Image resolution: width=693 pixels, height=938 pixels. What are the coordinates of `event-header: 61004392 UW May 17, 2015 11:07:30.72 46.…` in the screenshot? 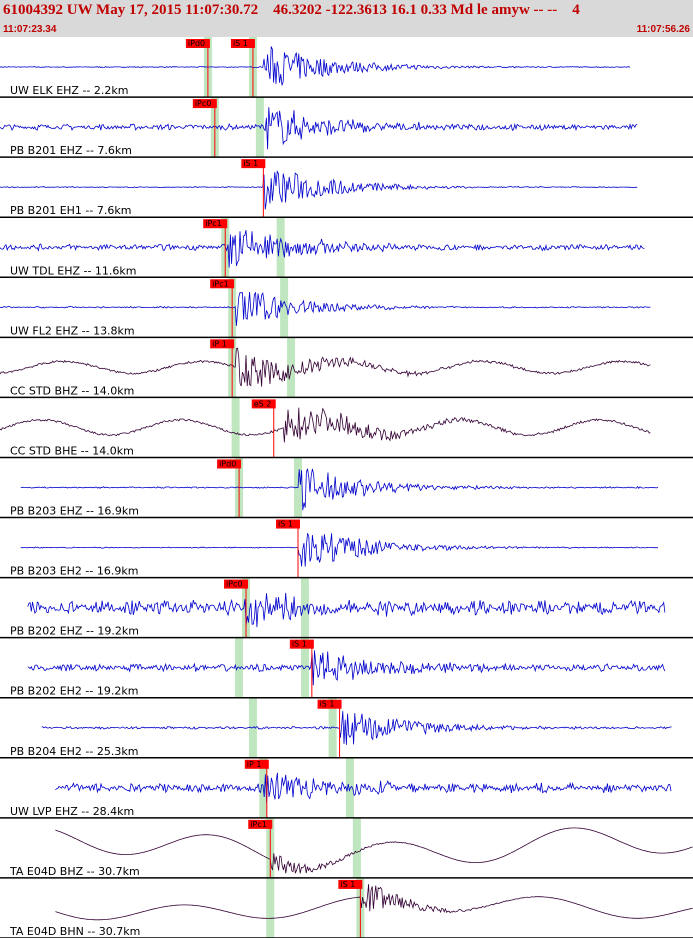 It's located at (346, 18).